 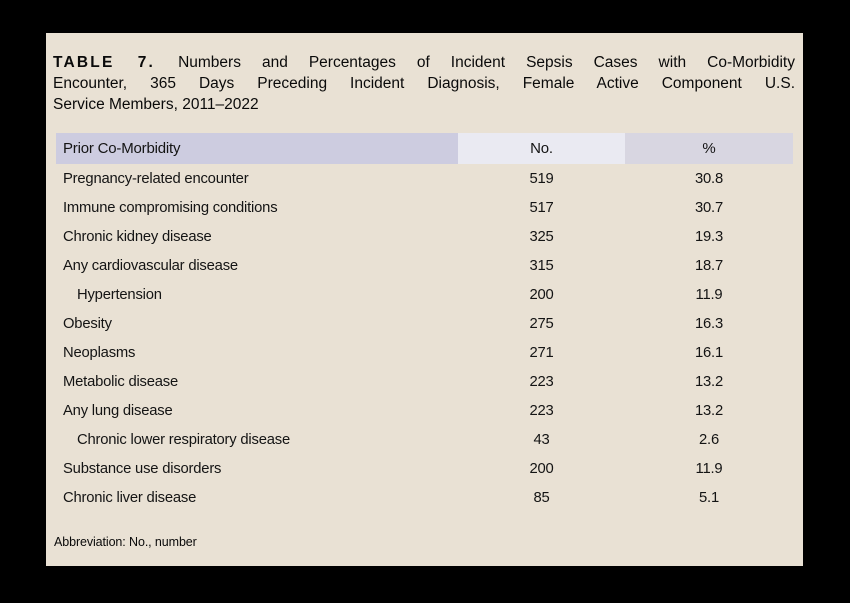 What do you see at coordinates (125, 542) in the screenshot?
I see `abbreviation-footnote: Abbreviation: No., number` at bounding box center [125, 542].